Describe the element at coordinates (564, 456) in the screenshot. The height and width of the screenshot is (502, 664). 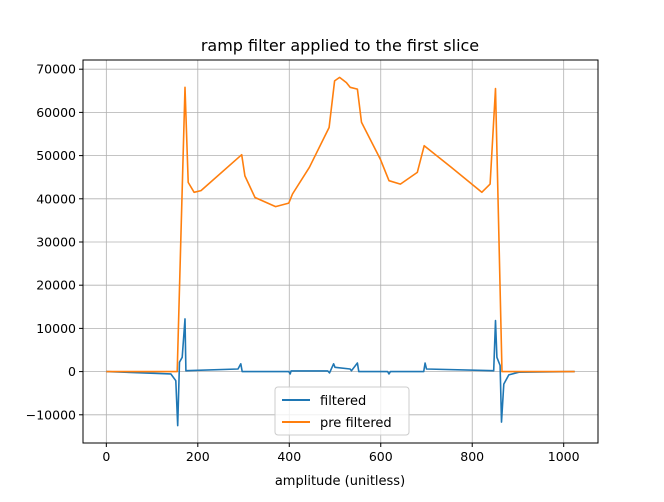
I see `x-tick-label: 1000` at that location.